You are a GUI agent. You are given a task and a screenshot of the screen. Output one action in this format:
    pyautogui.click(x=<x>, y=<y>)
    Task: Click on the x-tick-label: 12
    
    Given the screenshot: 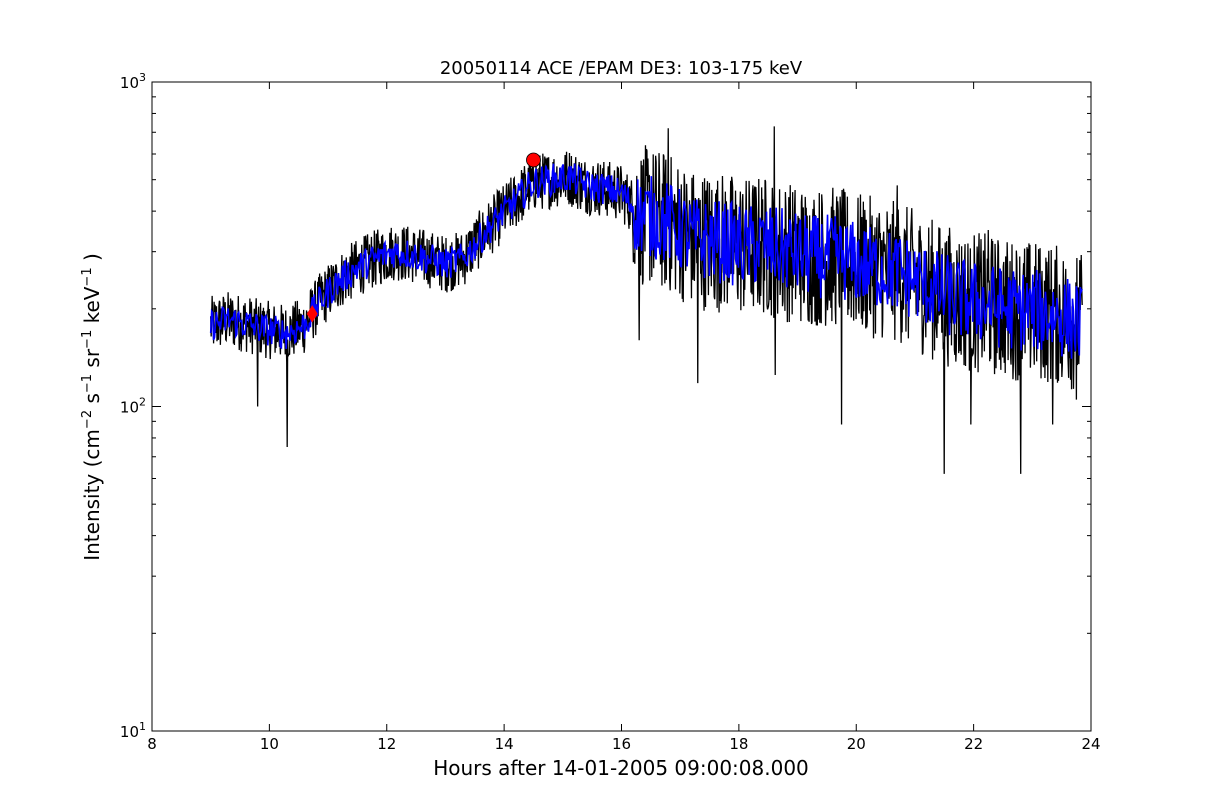 What is the action you would take?
    pyautogui.click(x=386, y=744)
    